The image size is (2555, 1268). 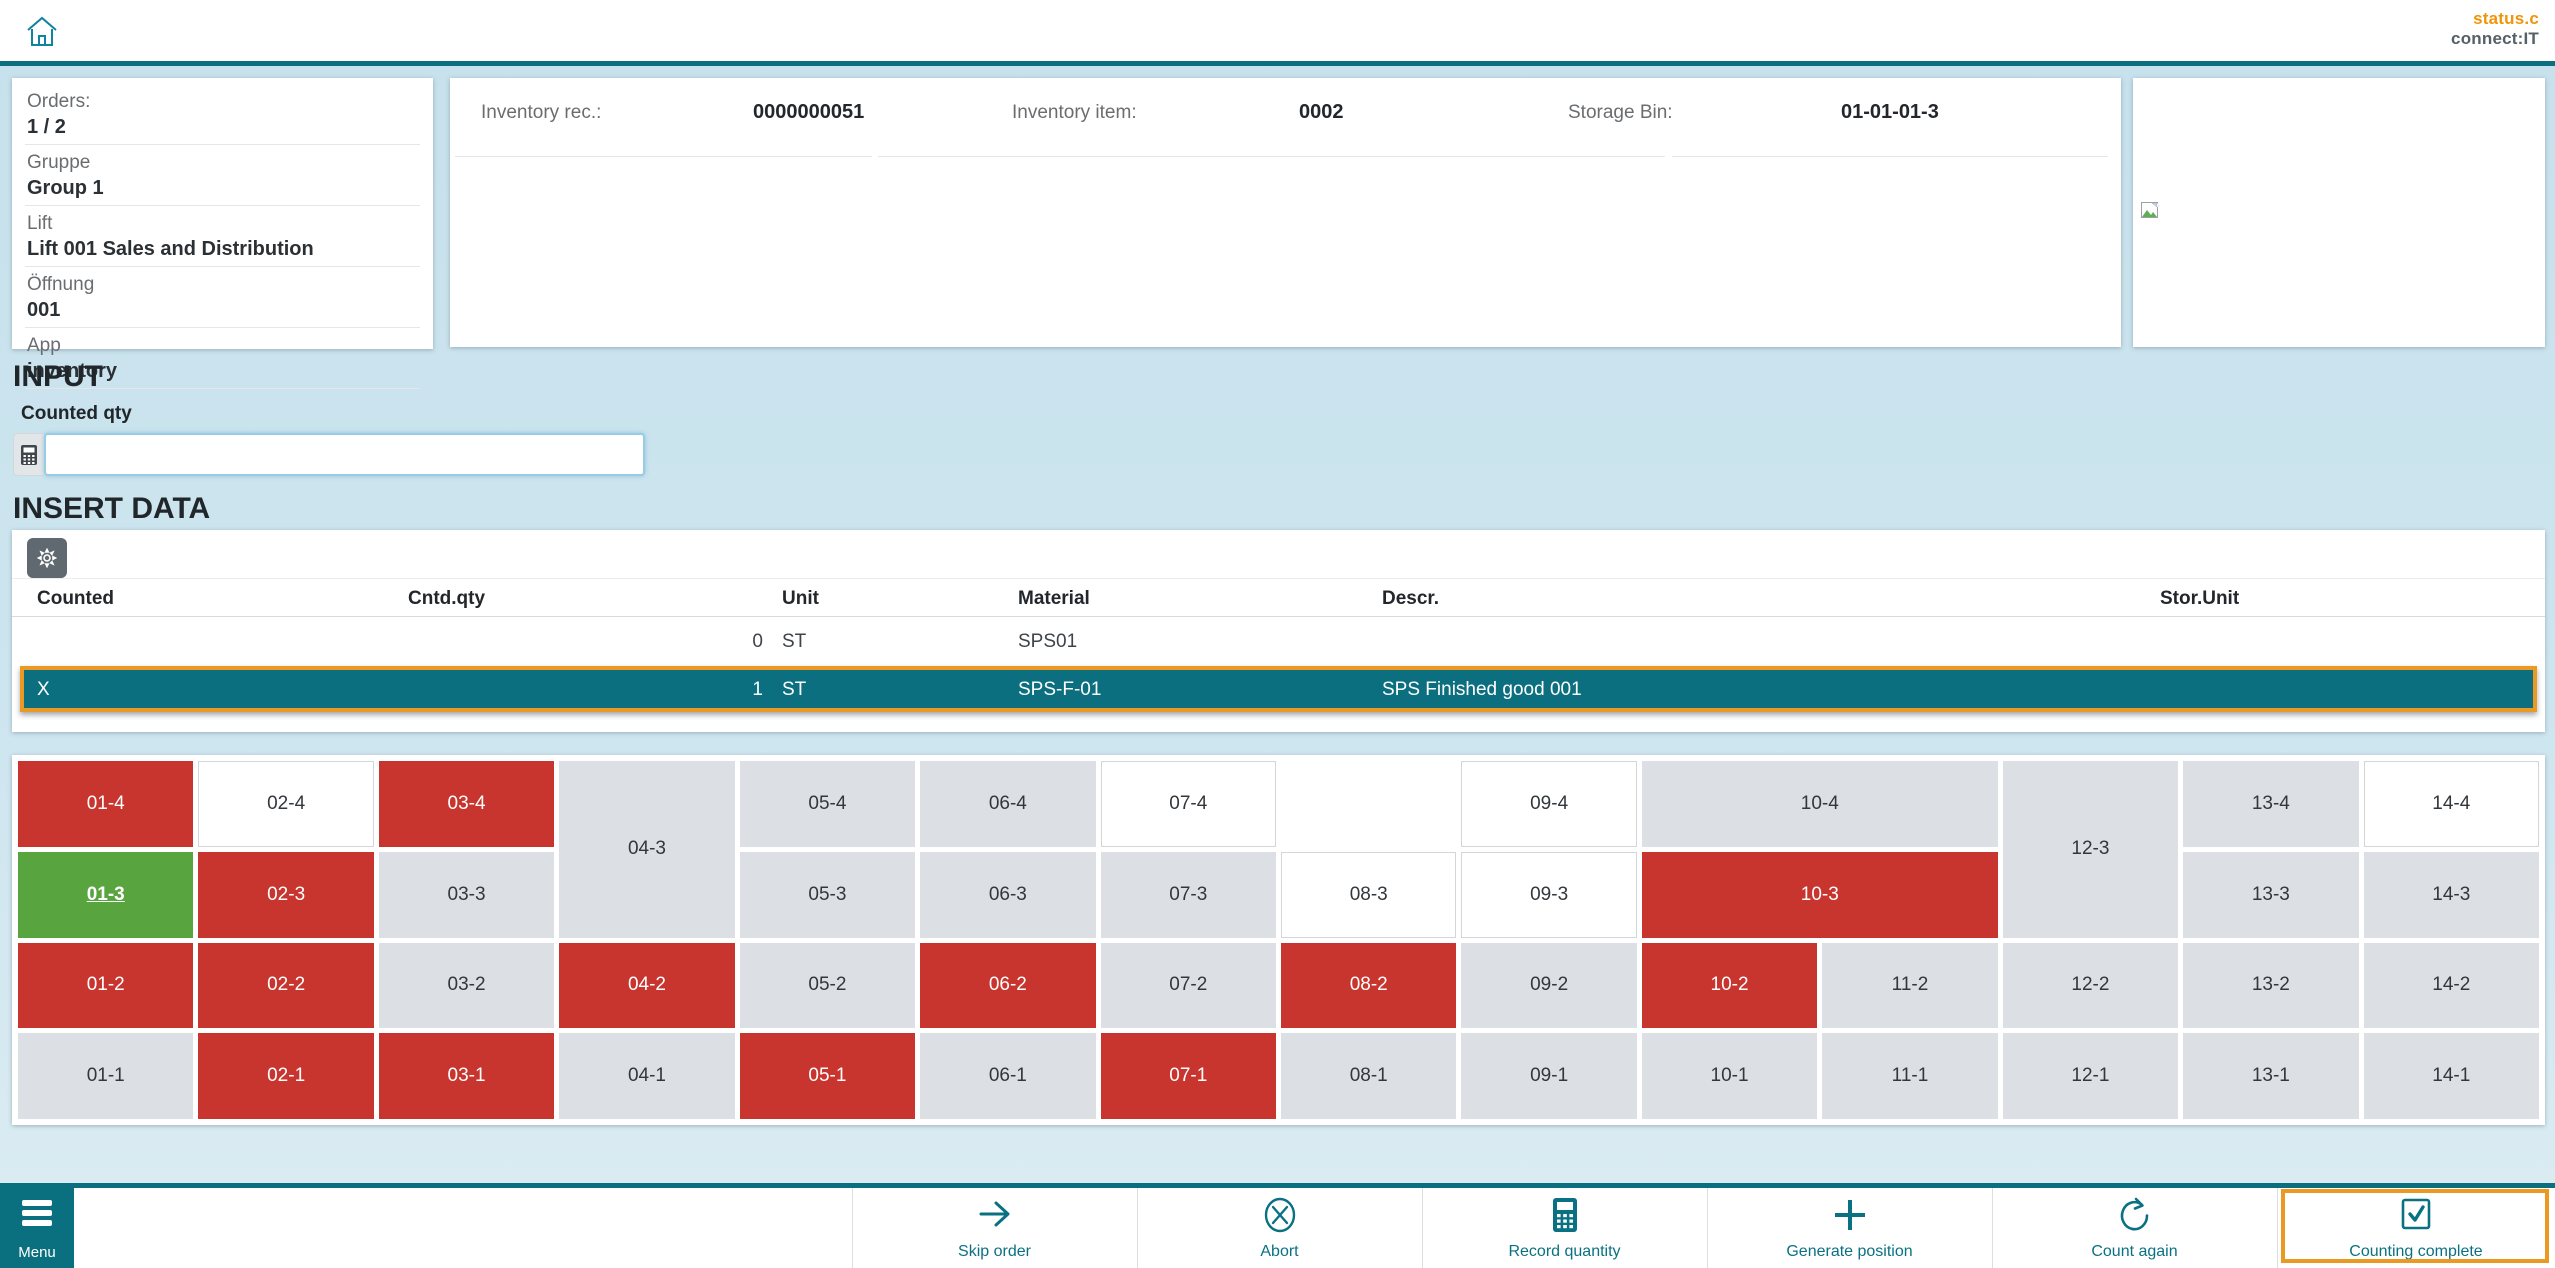 What do you see at coordinates (46, 127) in the screenshot?
I see `info-value: 1 / 2` at bounding box center [46, 127].